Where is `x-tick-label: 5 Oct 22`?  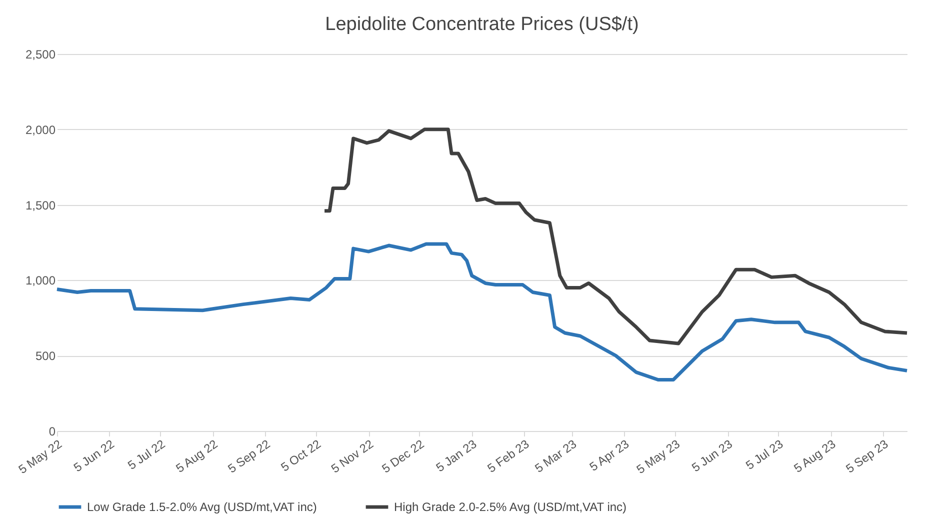
x-tick-label: 5 Oct 22 is located at coordinates (301, 455).